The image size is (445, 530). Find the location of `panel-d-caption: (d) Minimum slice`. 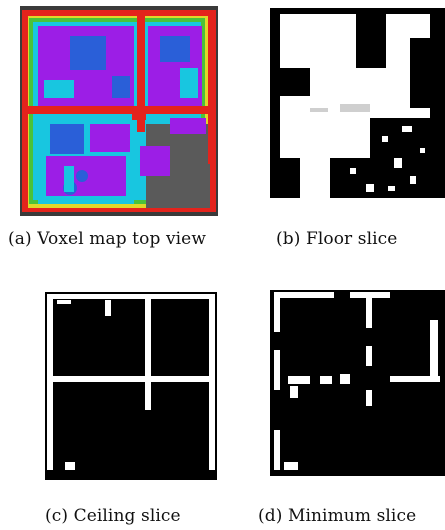

panel-d-caption: (d) Minimum slice is located at coordinates (337, 516).